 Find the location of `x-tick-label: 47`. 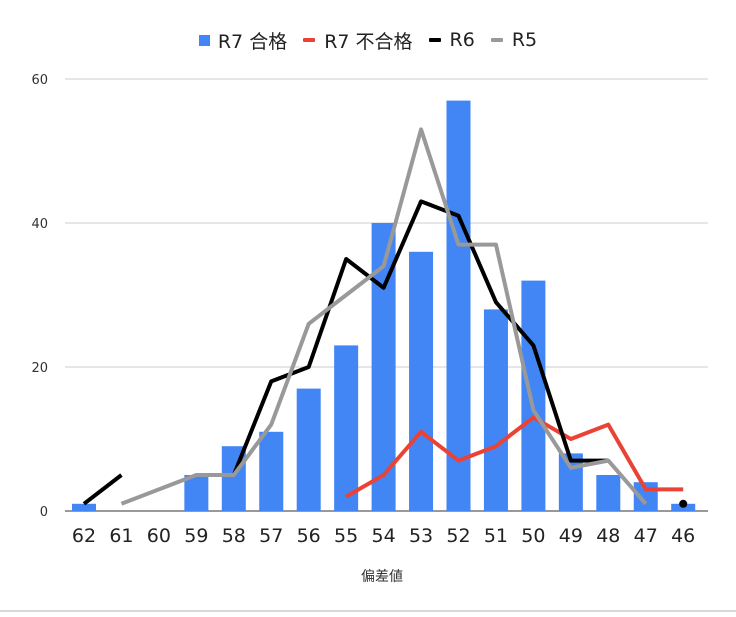

x-tick-label: 47 is located at coordinates (646, 536).